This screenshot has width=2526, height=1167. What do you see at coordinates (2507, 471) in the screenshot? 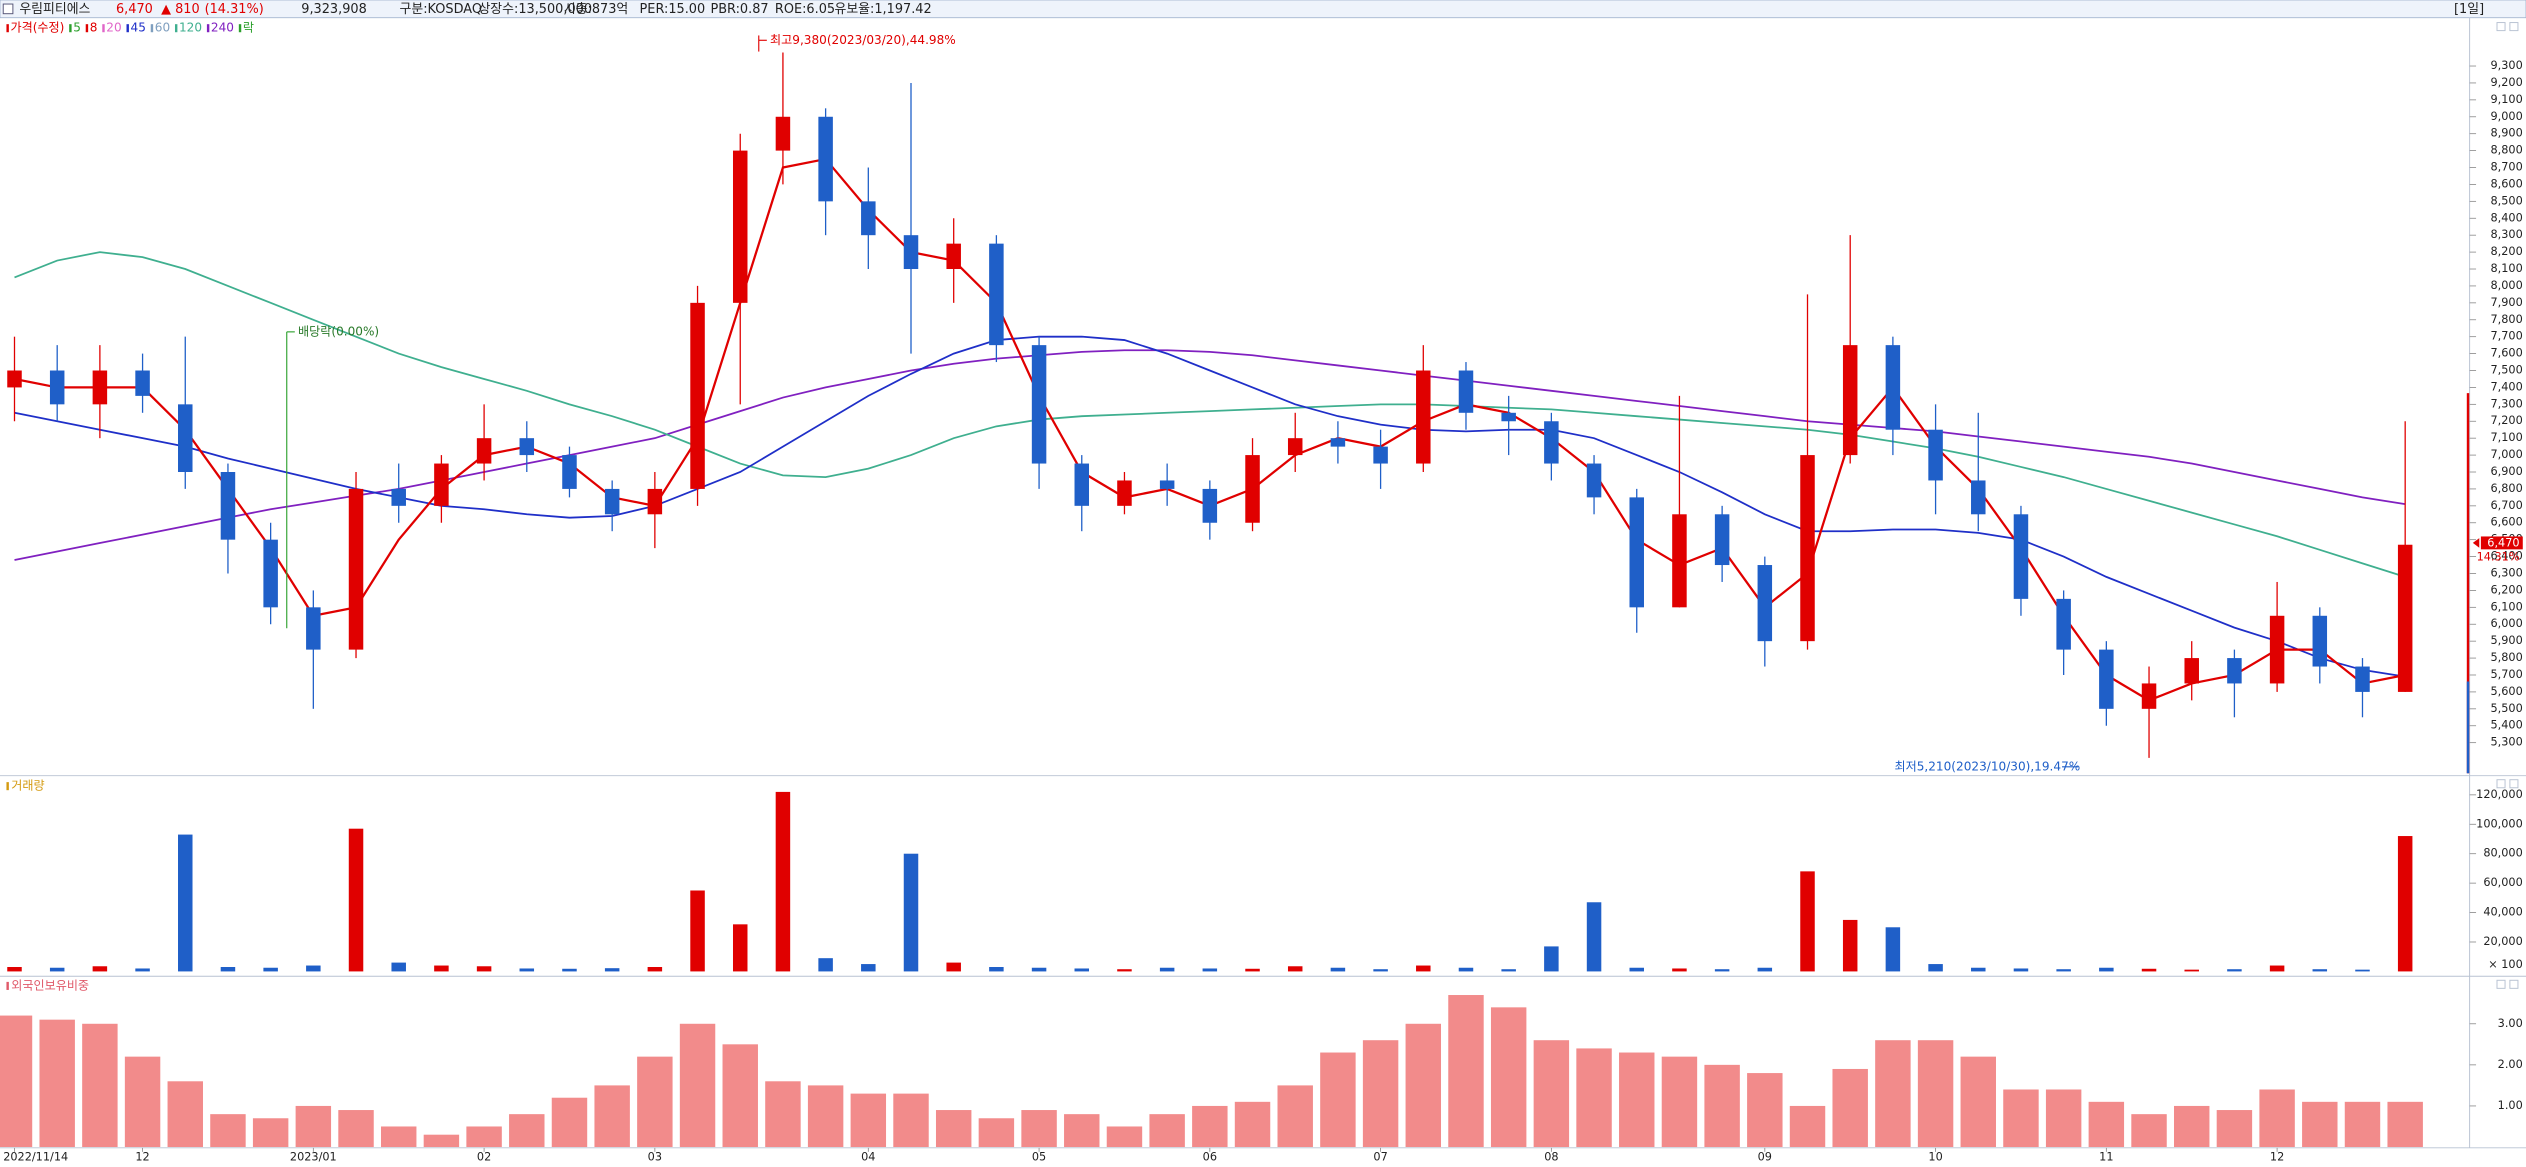
I see `y-tick-label: 6,900` at bounding box center [2507, 471].